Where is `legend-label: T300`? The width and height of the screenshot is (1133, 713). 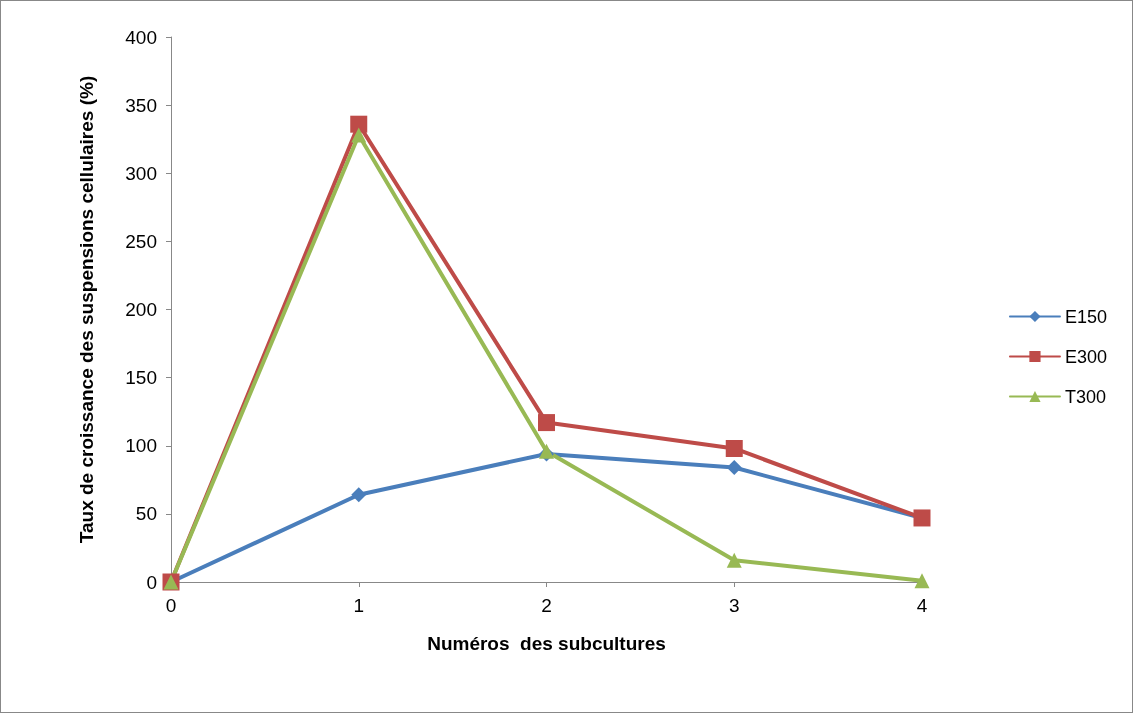
legend-label: T300 is located at coordinates (1085, 396).